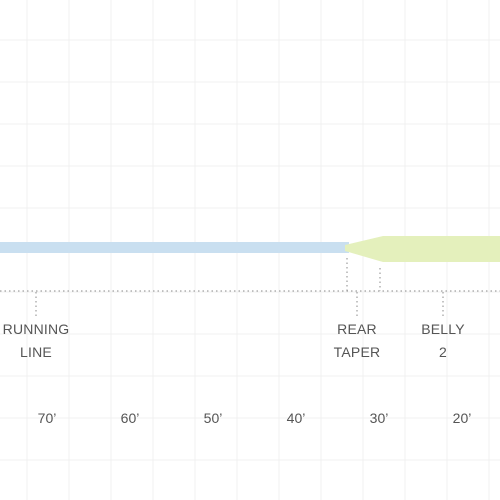  Describe the element at coordinates (36, 341) in the screenshot. I see `running-line-label: RUNNING LINE` at that location.